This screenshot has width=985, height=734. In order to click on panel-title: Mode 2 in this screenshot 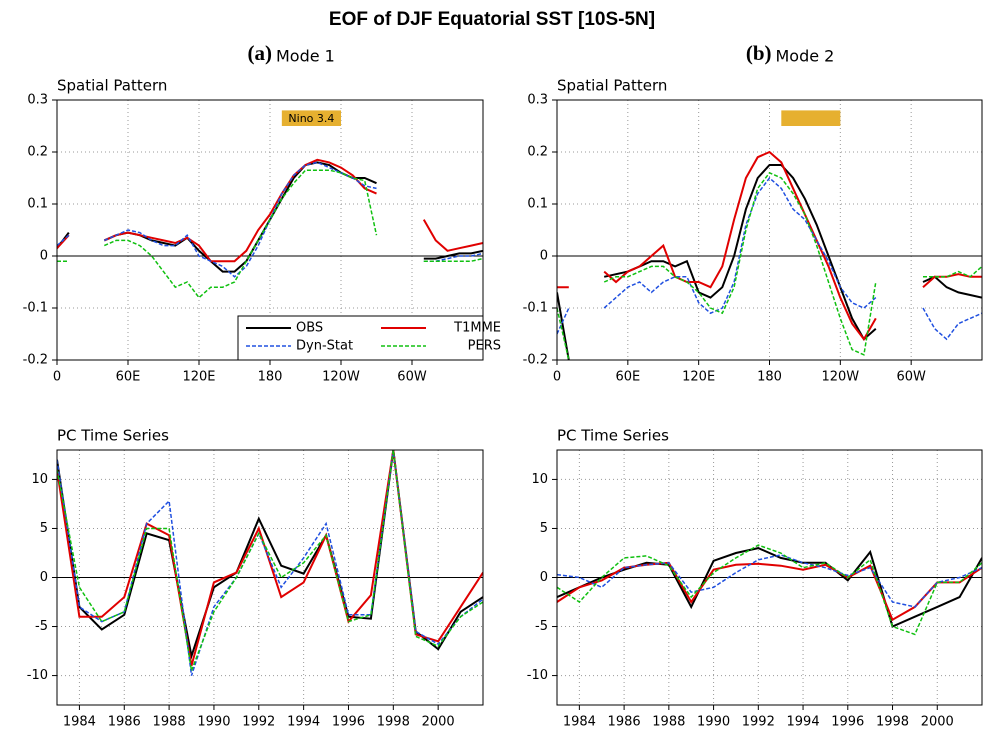, I will do `click(805, 56)`.